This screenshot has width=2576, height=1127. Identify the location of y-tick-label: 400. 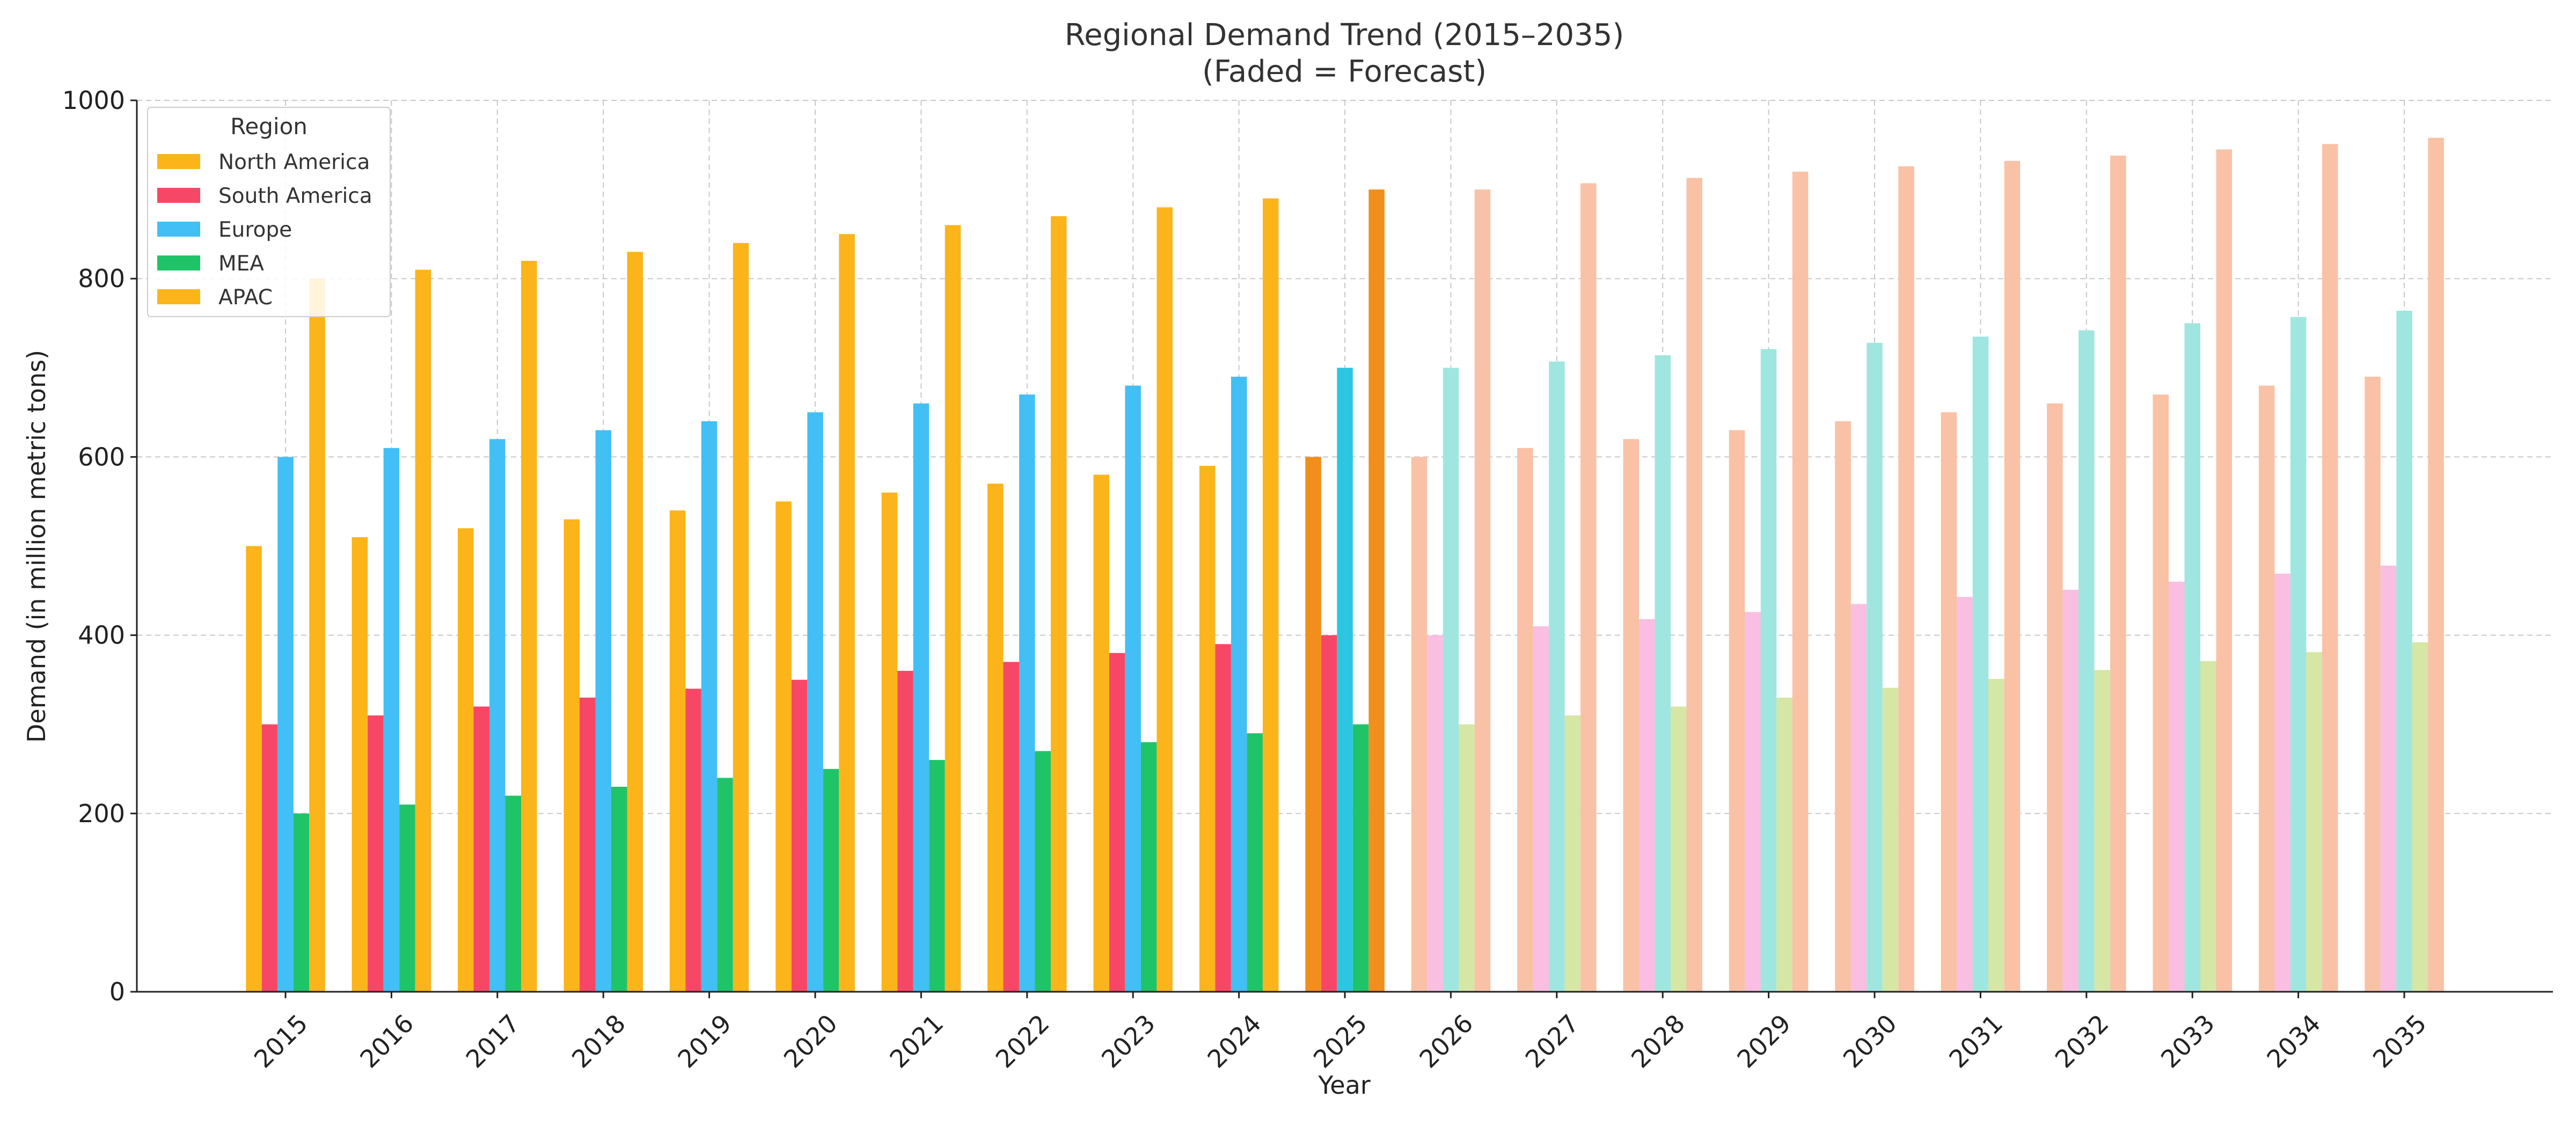
(101, 635).